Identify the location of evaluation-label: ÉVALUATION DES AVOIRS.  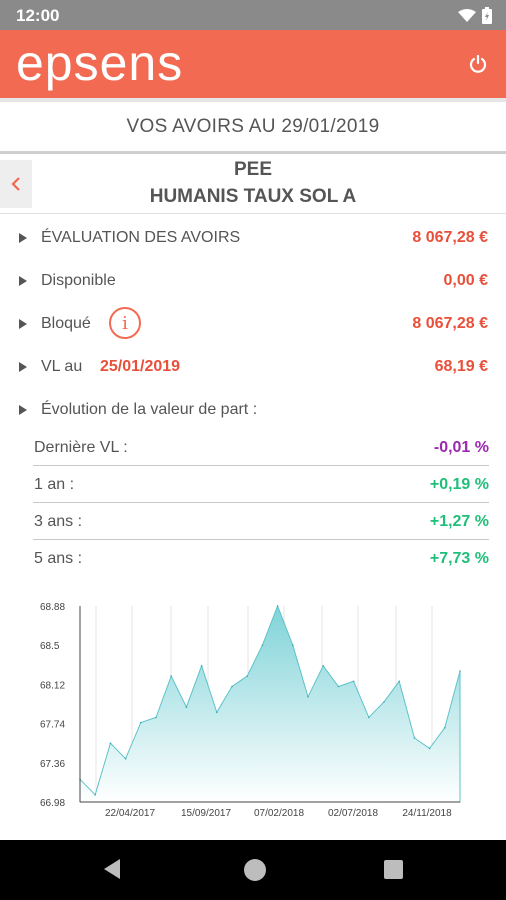
(141, 237).